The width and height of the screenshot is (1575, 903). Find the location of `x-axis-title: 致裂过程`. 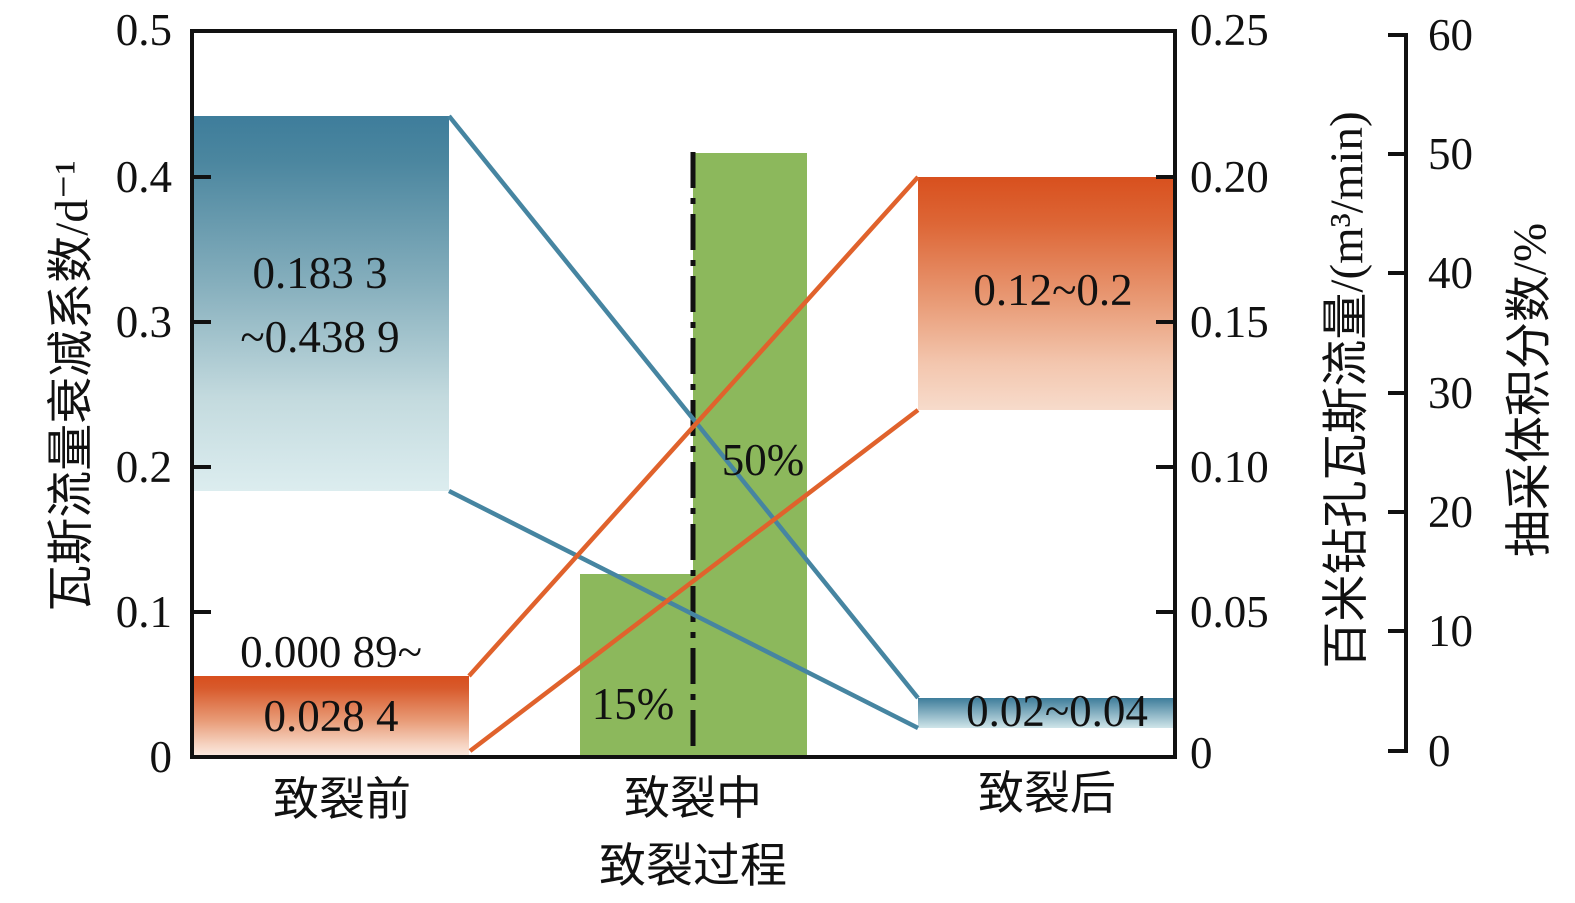

x-axis-title: 致裂过程 is located at coordinates (693, 867).